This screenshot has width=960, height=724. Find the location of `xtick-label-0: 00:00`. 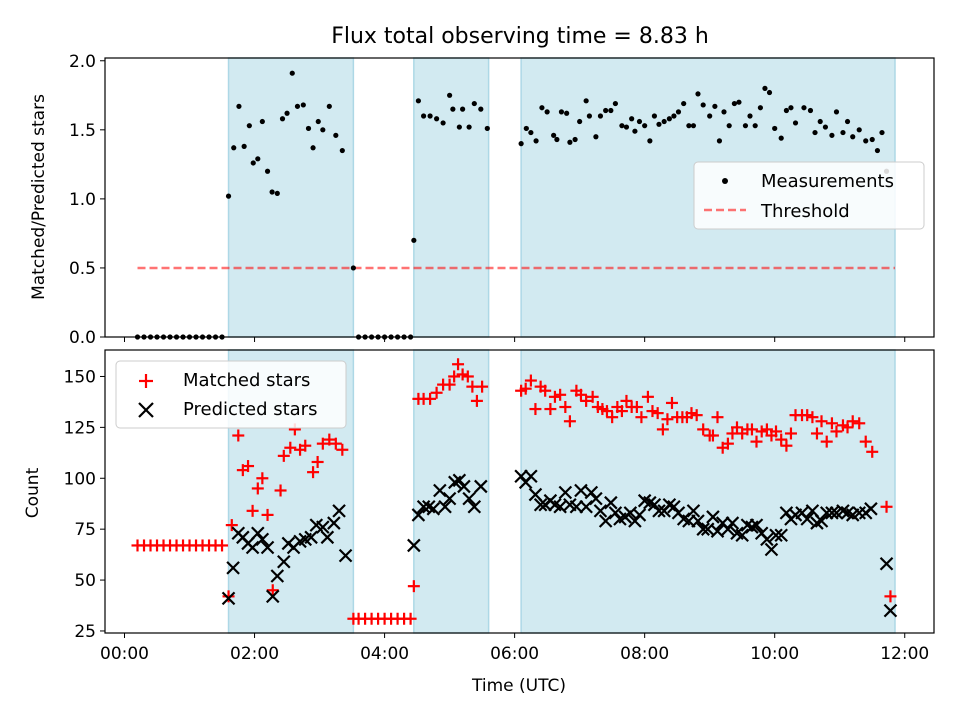

xtick-label-0: 00:00 is located at coordinates (124, 654).